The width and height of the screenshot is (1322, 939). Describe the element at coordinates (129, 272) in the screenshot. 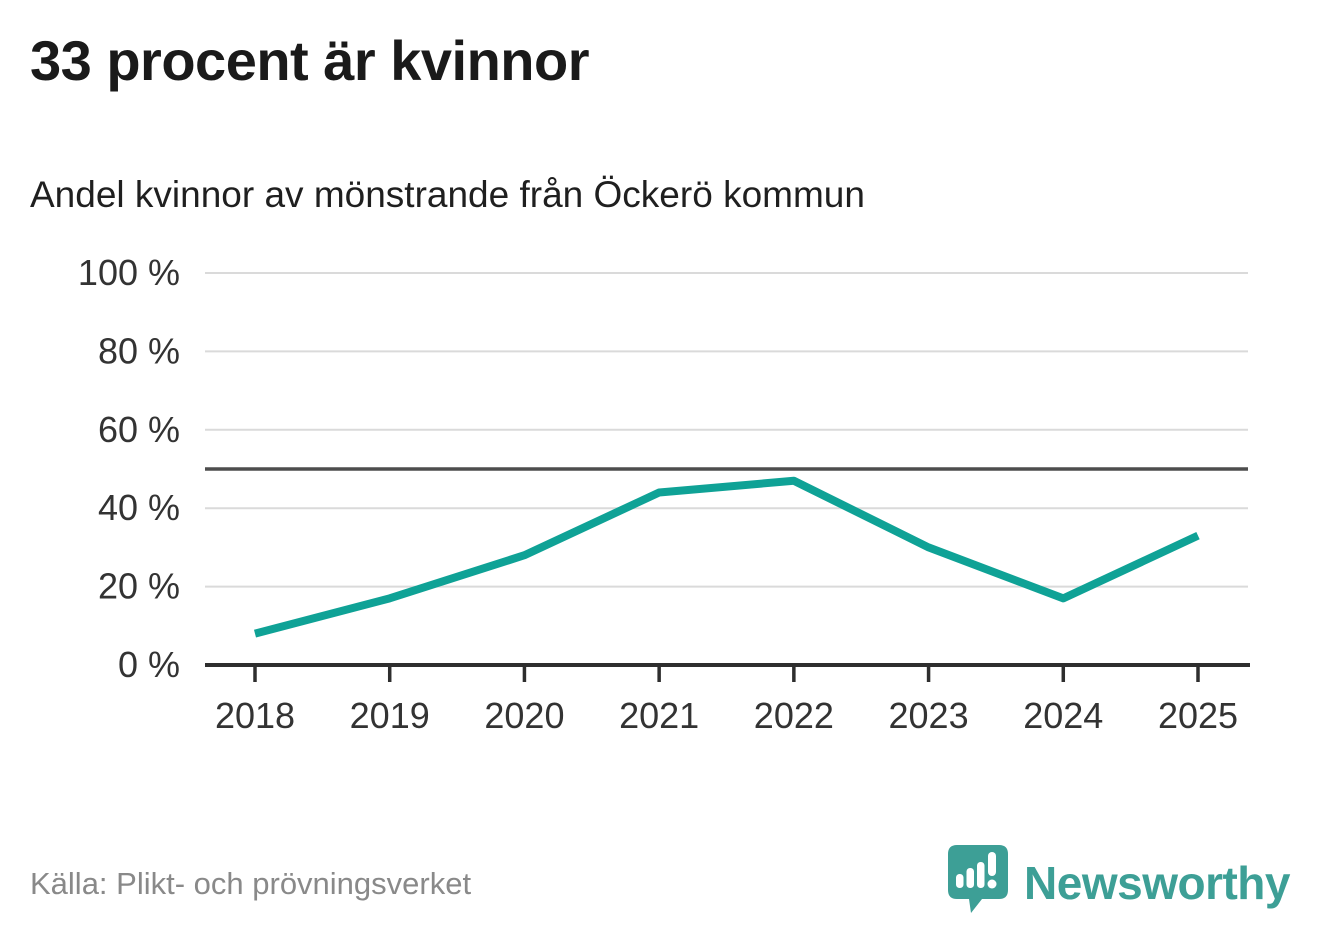

I see `y-tick-label: 100 %` at that location.